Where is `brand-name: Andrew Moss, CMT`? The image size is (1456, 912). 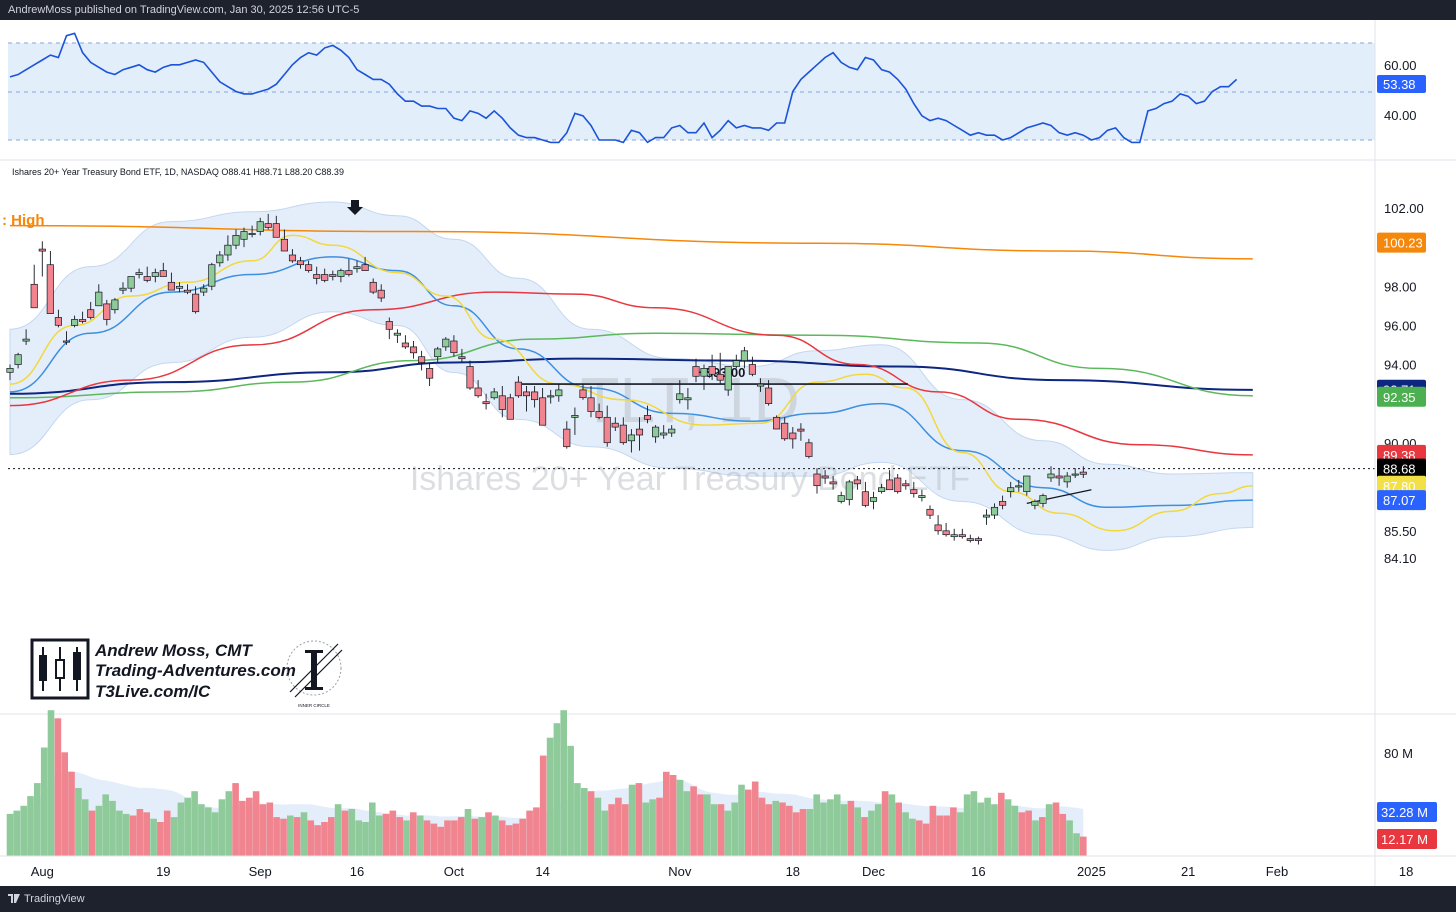
brand-name: Andrew Moss, CMT is located at coordinates (173, 650).